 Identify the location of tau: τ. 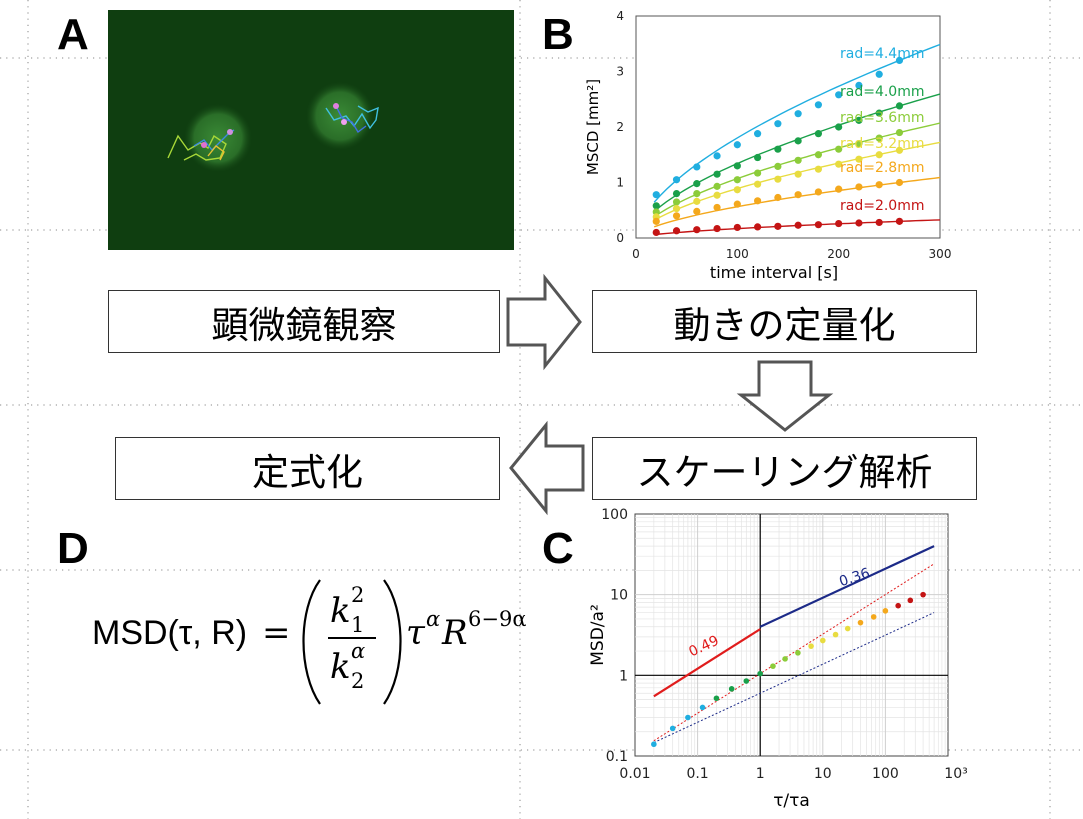
(416, 633).